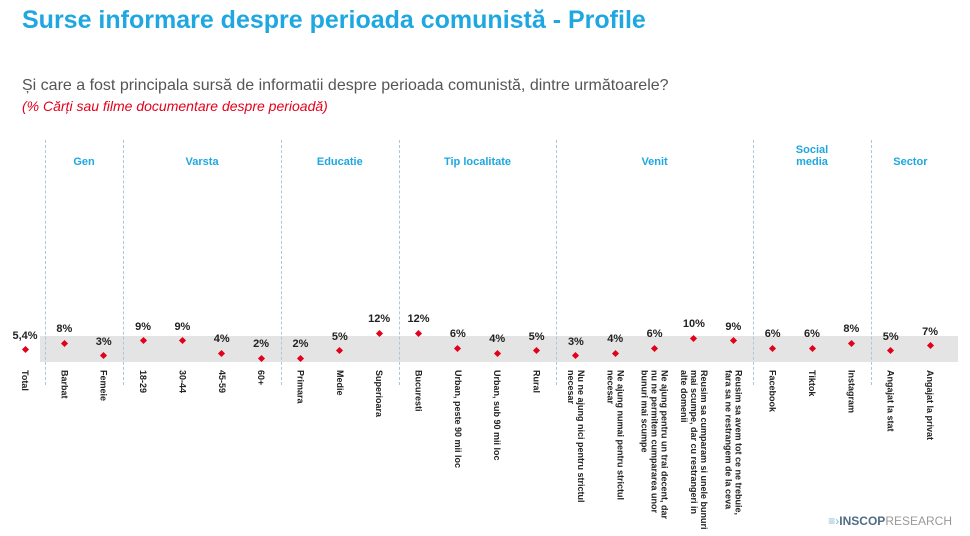 The width and height of the screenshot is (970, 536). I want to click on group-label: Varsta, so click(202, 162).